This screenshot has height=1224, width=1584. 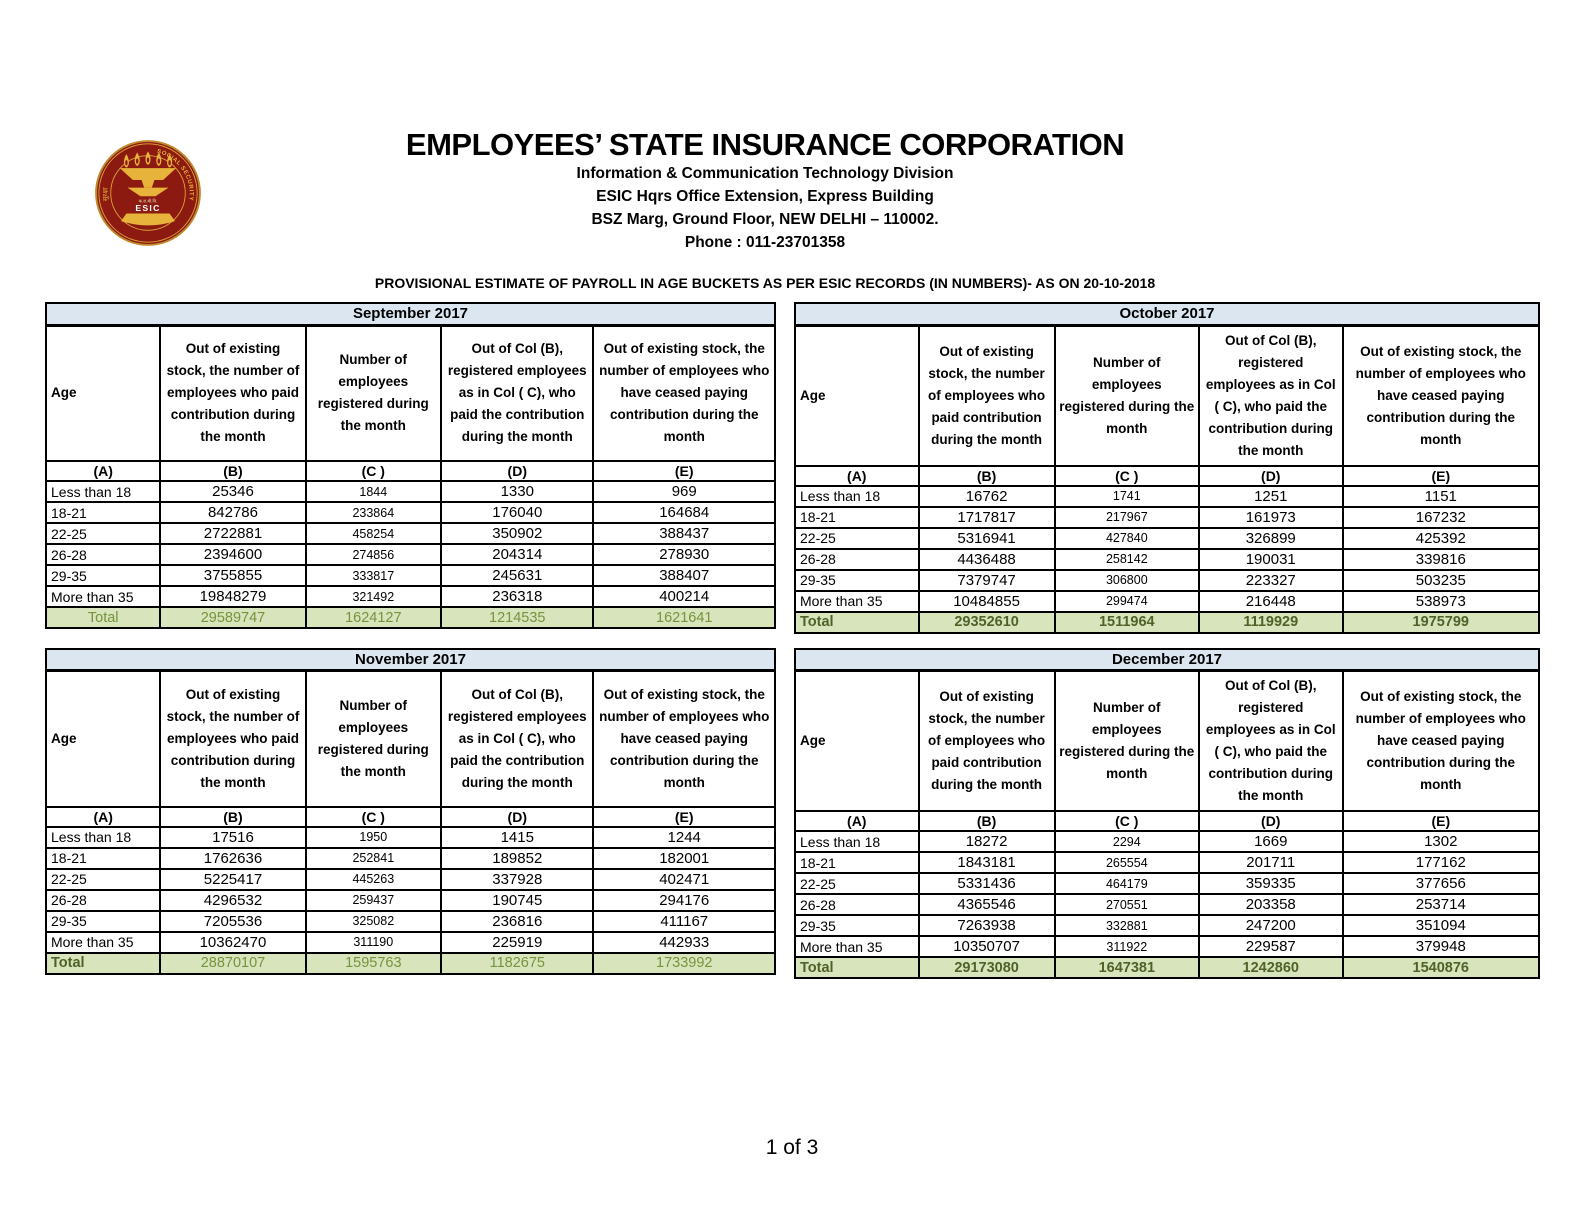 I want to click on value-cell: 16762, so click(x=986, y=496).